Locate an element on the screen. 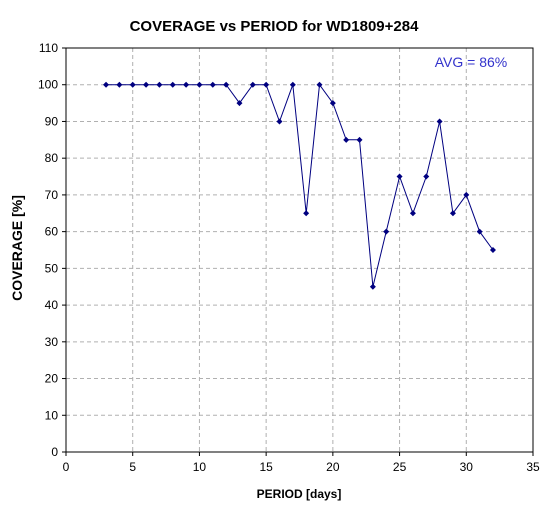 This screenshot has height=510, width=549. x-tick-label: 25 is located at coordinates (400, 467).